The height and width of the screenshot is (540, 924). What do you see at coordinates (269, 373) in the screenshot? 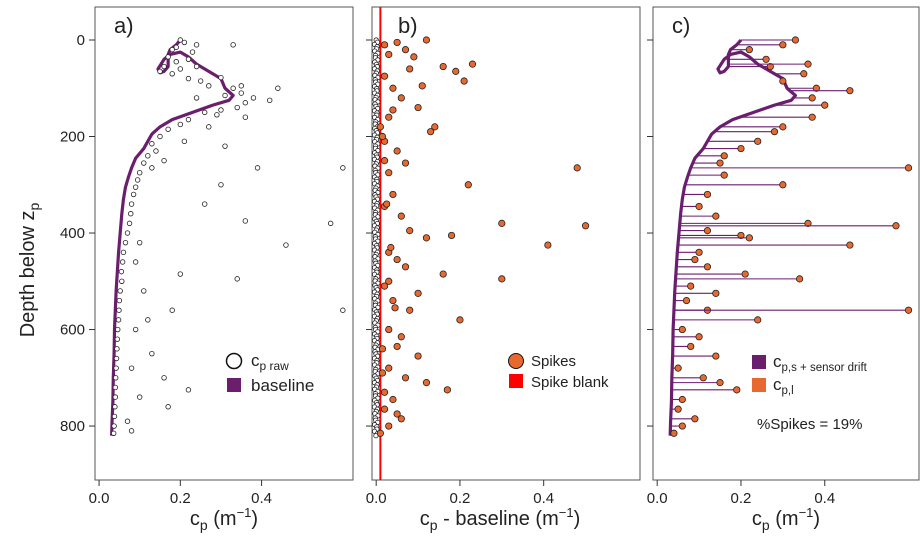
I see `panel-a-legend: cp raw baseline` at bounding box center [269, 373].